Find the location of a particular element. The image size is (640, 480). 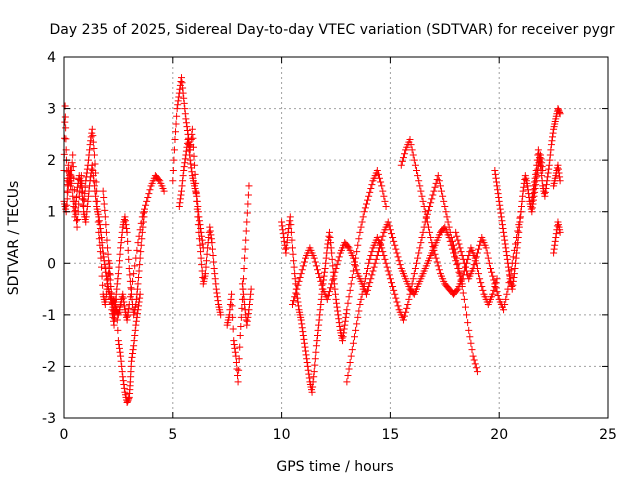

x-tick-label: 10 is located at coordinates (282, 435).